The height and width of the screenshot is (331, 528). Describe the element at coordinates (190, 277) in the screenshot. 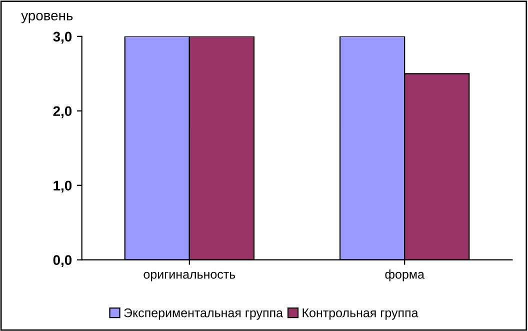

I see `x-tick-label: оригинальность` at that location.